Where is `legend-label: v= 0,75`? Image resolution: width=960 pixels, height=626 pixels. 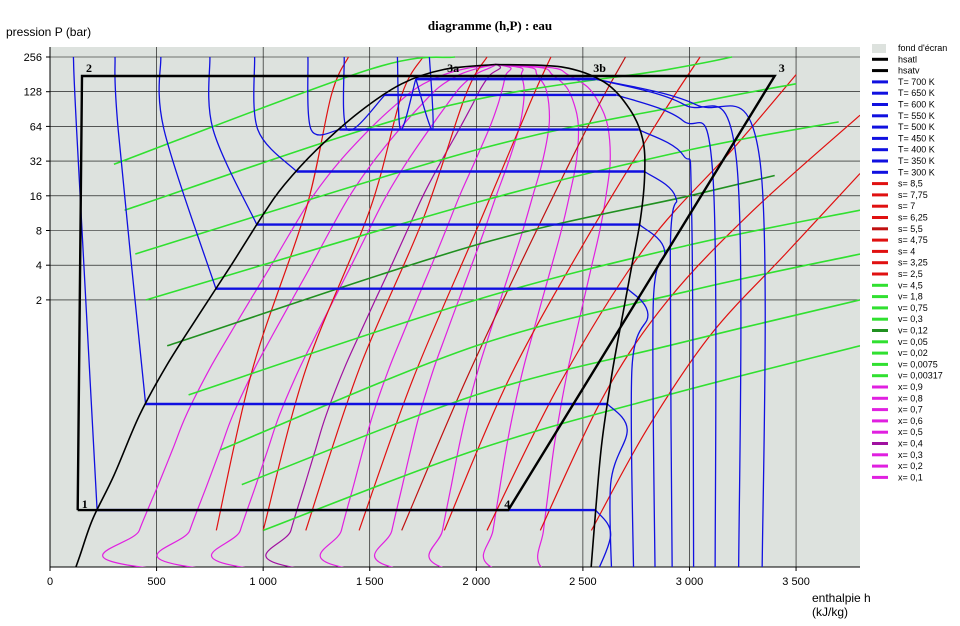 legend-label: v= 0,75 is located at coordinates (913, 308).